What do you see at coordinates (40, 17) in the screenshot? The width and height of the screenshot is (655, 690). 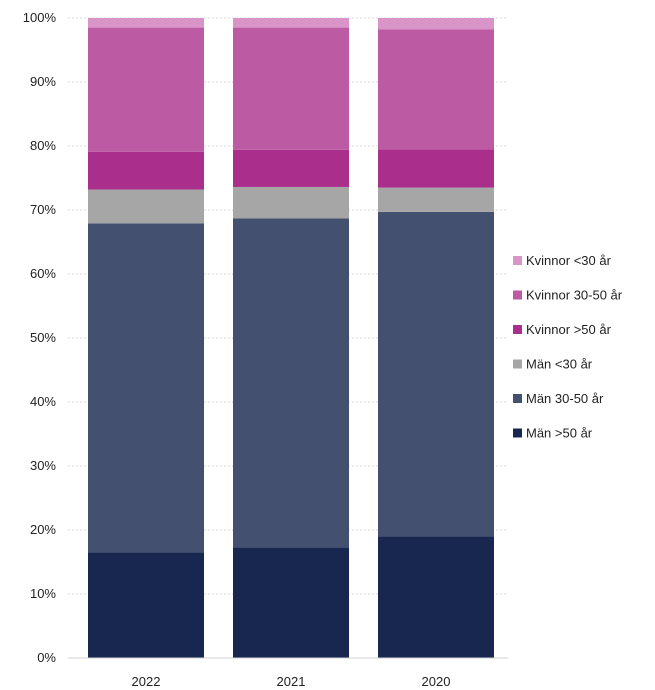 I see `y-tick-label: 100%` at bounding box center [40, 17].